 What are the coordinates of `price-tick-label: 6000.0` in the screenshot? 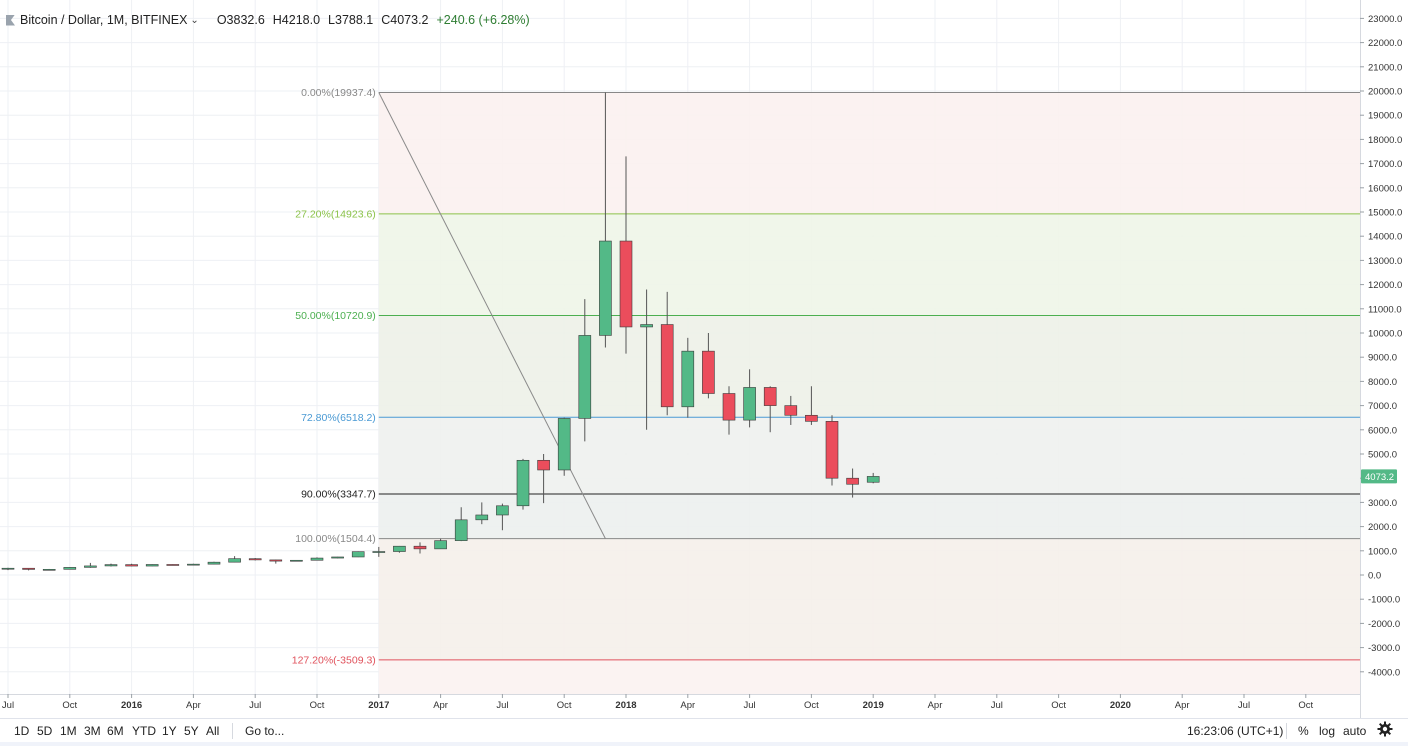 It's located at (1382, 430).